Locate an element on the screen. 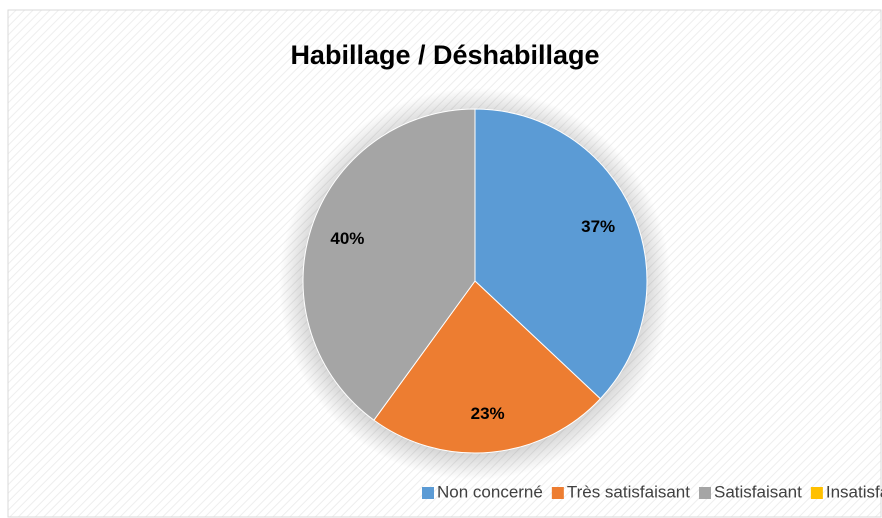 The image size is (882, 518). legend-label: Satisfaisant is located at coordinates (758, 491).